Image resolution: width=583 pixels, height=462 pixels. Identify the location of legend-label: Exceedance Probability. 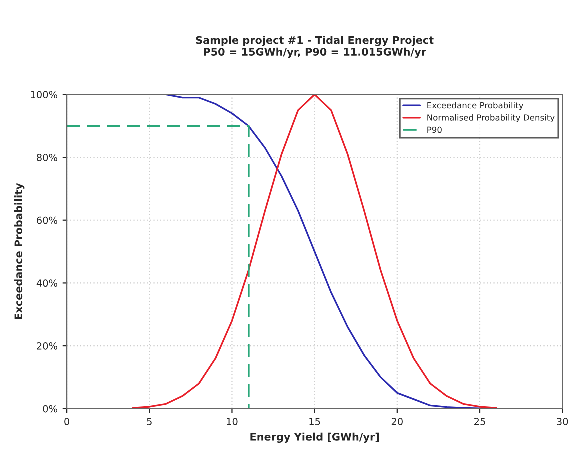
(476, 106).